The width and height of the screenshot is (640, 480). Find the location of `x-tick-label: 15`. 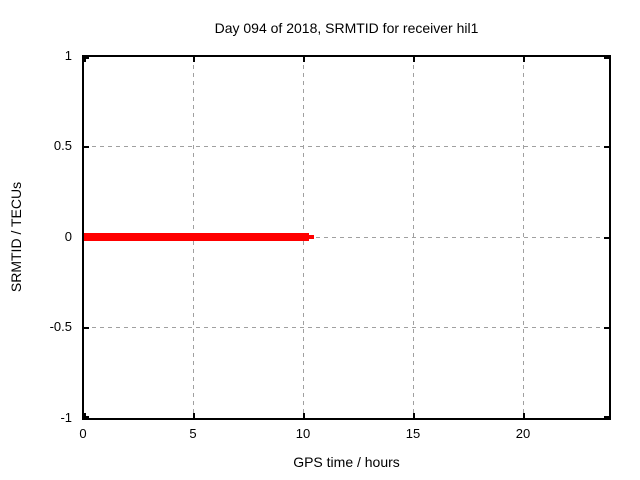

x-tick-label: 15 is located at coordinates (413, 433).